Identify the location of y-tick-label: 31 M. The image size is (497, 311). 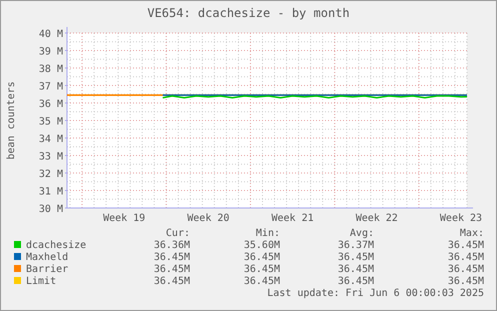
(50, 192).